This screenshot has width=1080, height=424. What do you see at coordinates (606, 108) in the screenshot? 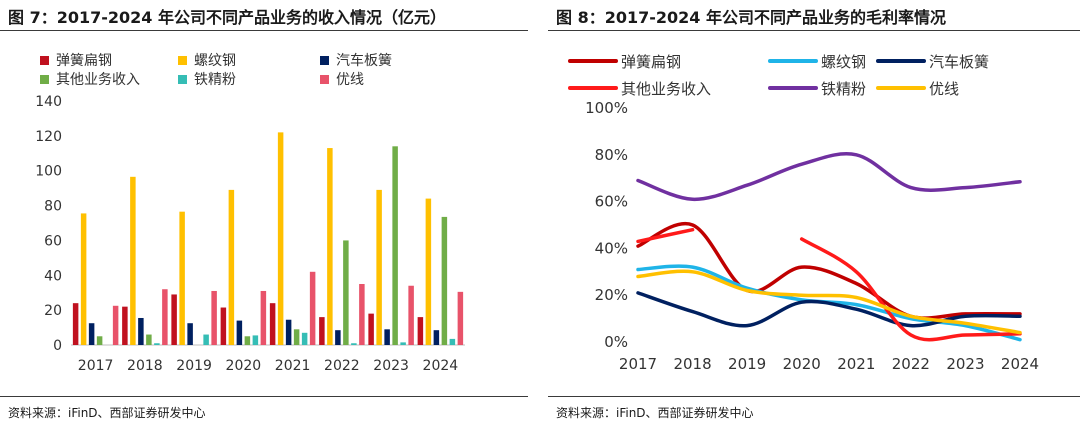
I see `y-tick-label: 100%` at bounding box center [606, 108].